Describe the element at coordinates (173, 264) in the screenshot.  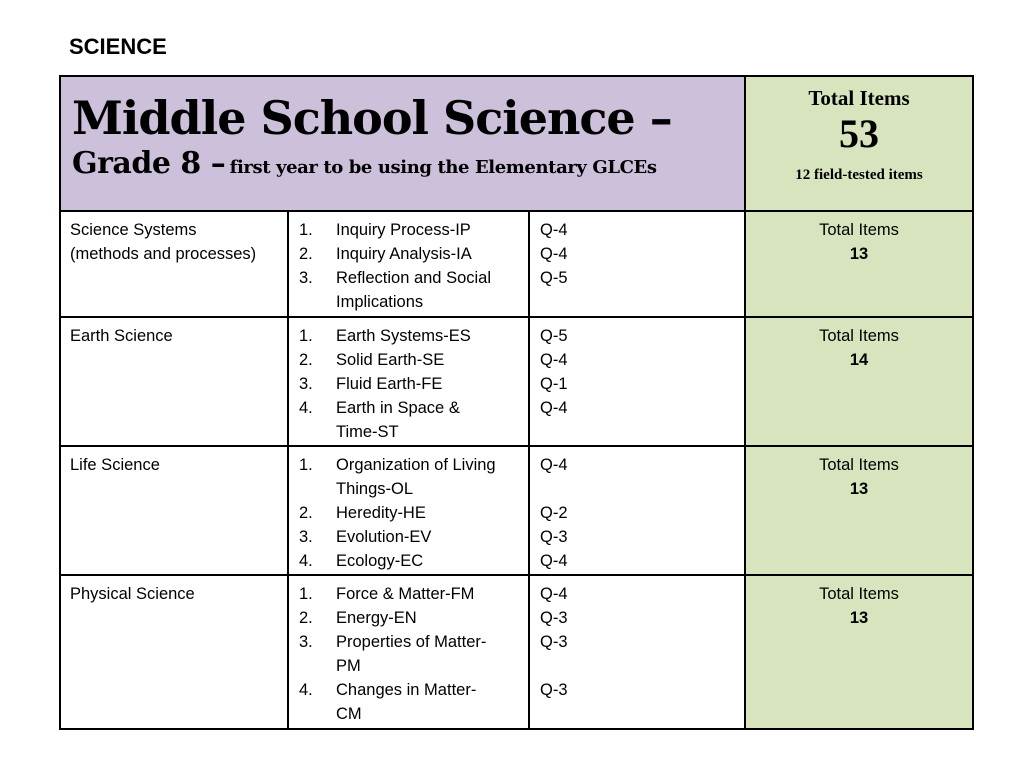
I see `table-row-science-systems-area: Science Systems (methods and processes)` at that location.